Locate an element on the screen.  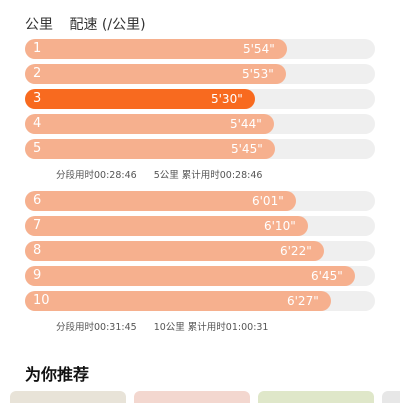
split-km: 6 is located at coordinates (37, 200).